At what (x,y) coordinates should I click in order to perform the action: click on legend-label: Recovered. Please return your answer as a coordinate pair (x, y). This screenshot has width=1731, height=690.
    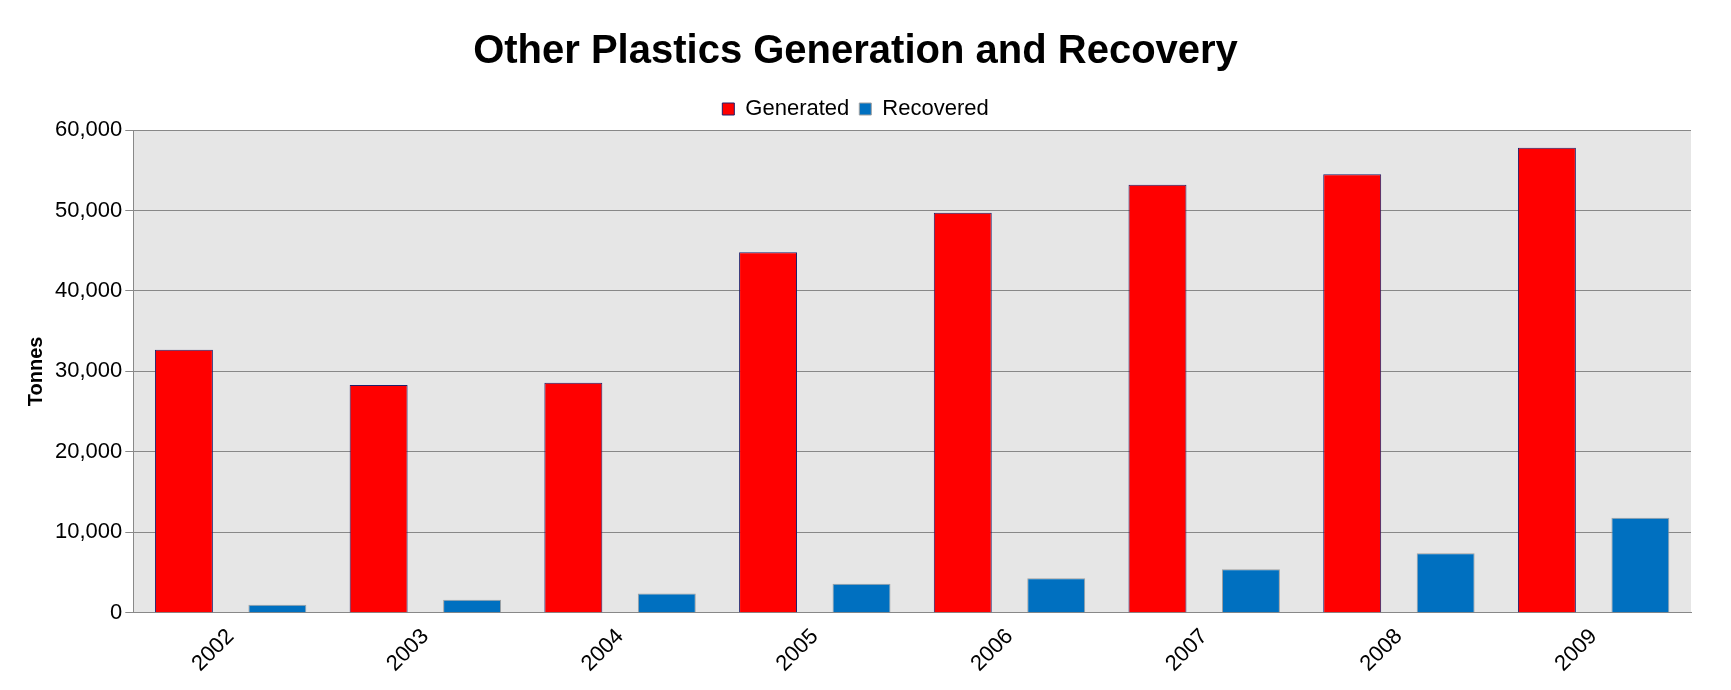
    Looking at the image, I should click on (935, 108).